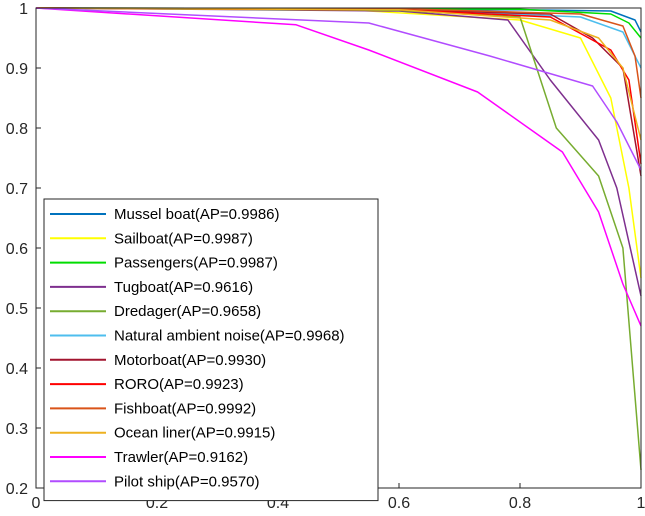 Image resolution: width=645 pixels, height=516 pixels. I want to click on legend-label: RORO(AP=0.9923), so click(179, 384).